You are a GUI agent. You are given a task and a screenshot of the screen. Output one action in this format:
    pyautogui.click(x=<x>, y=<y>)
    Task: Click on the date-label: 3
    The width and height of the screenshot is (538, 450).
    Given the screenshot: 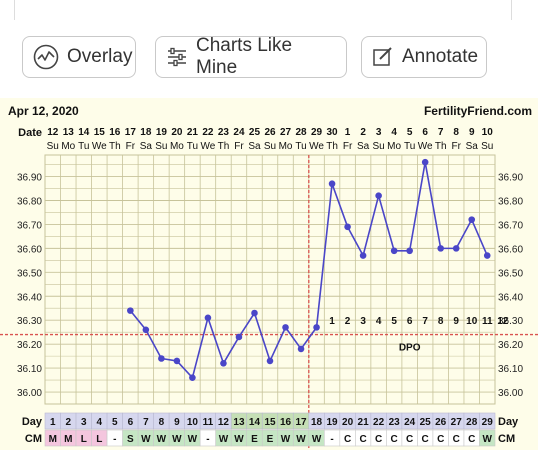 What is the action you would take?
    pyautogui.click(x=379, y=132)
    